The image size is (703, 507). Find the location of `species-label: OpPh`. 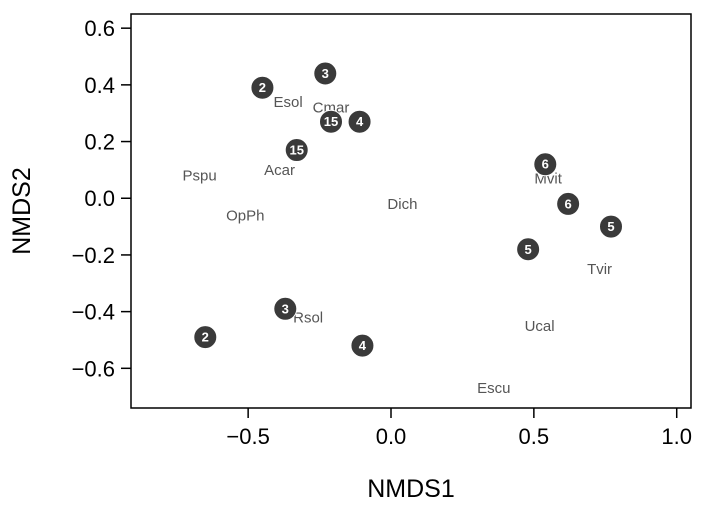

species-label: OpPh is located at coordinates (245, 215).